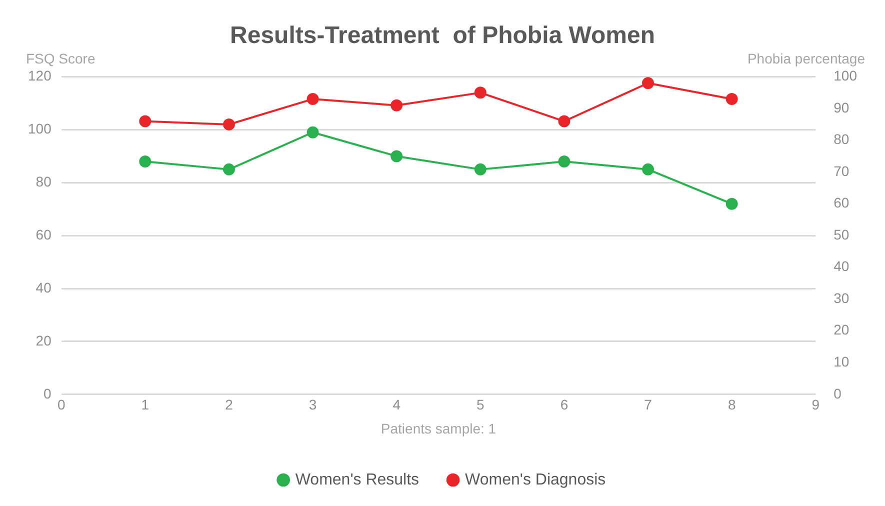 Image resolution: width=885 pixels, height=506 pixels. Describe the element at coordinates (535, 479) in the screenshot. I see `legend-label: Women's Diagnosis` at that location.